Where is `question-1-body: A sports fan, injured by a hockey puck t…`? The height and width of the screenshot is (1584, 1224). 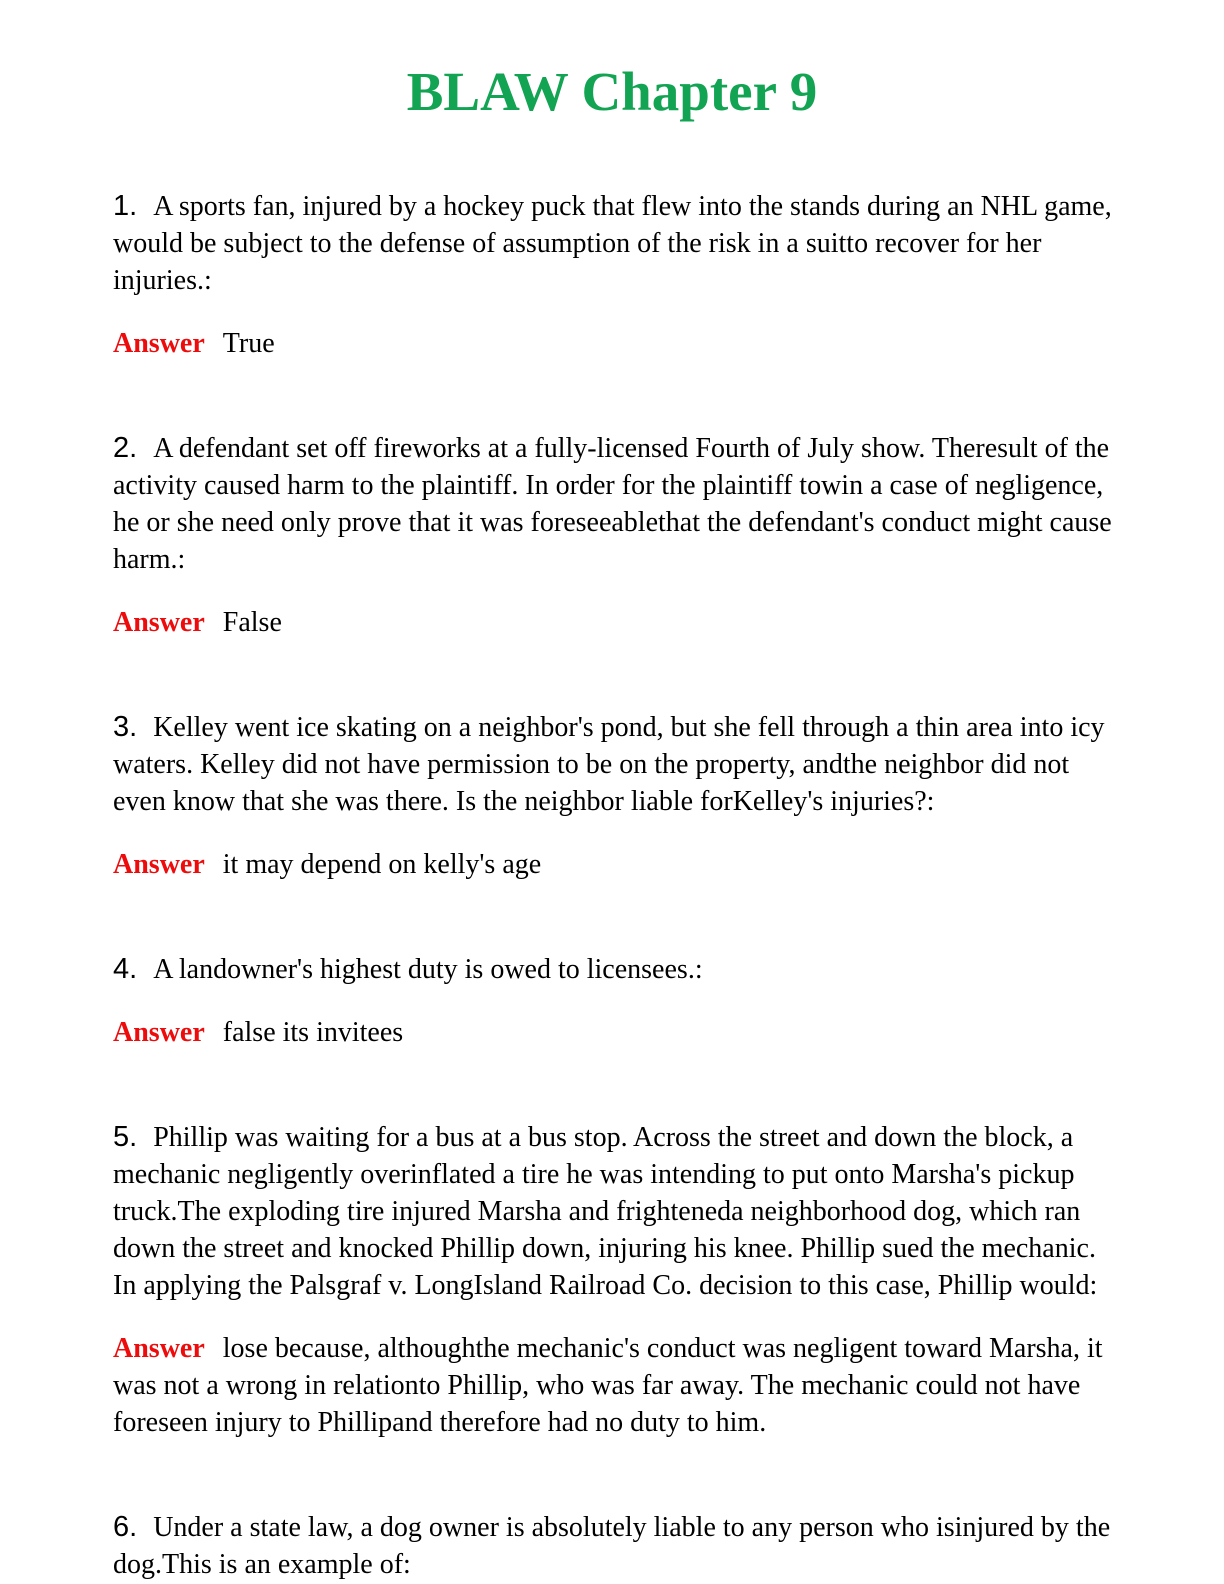 question-1-body: A sports fan, injured by a hockey puck t… is located at coordinates (612, 243).